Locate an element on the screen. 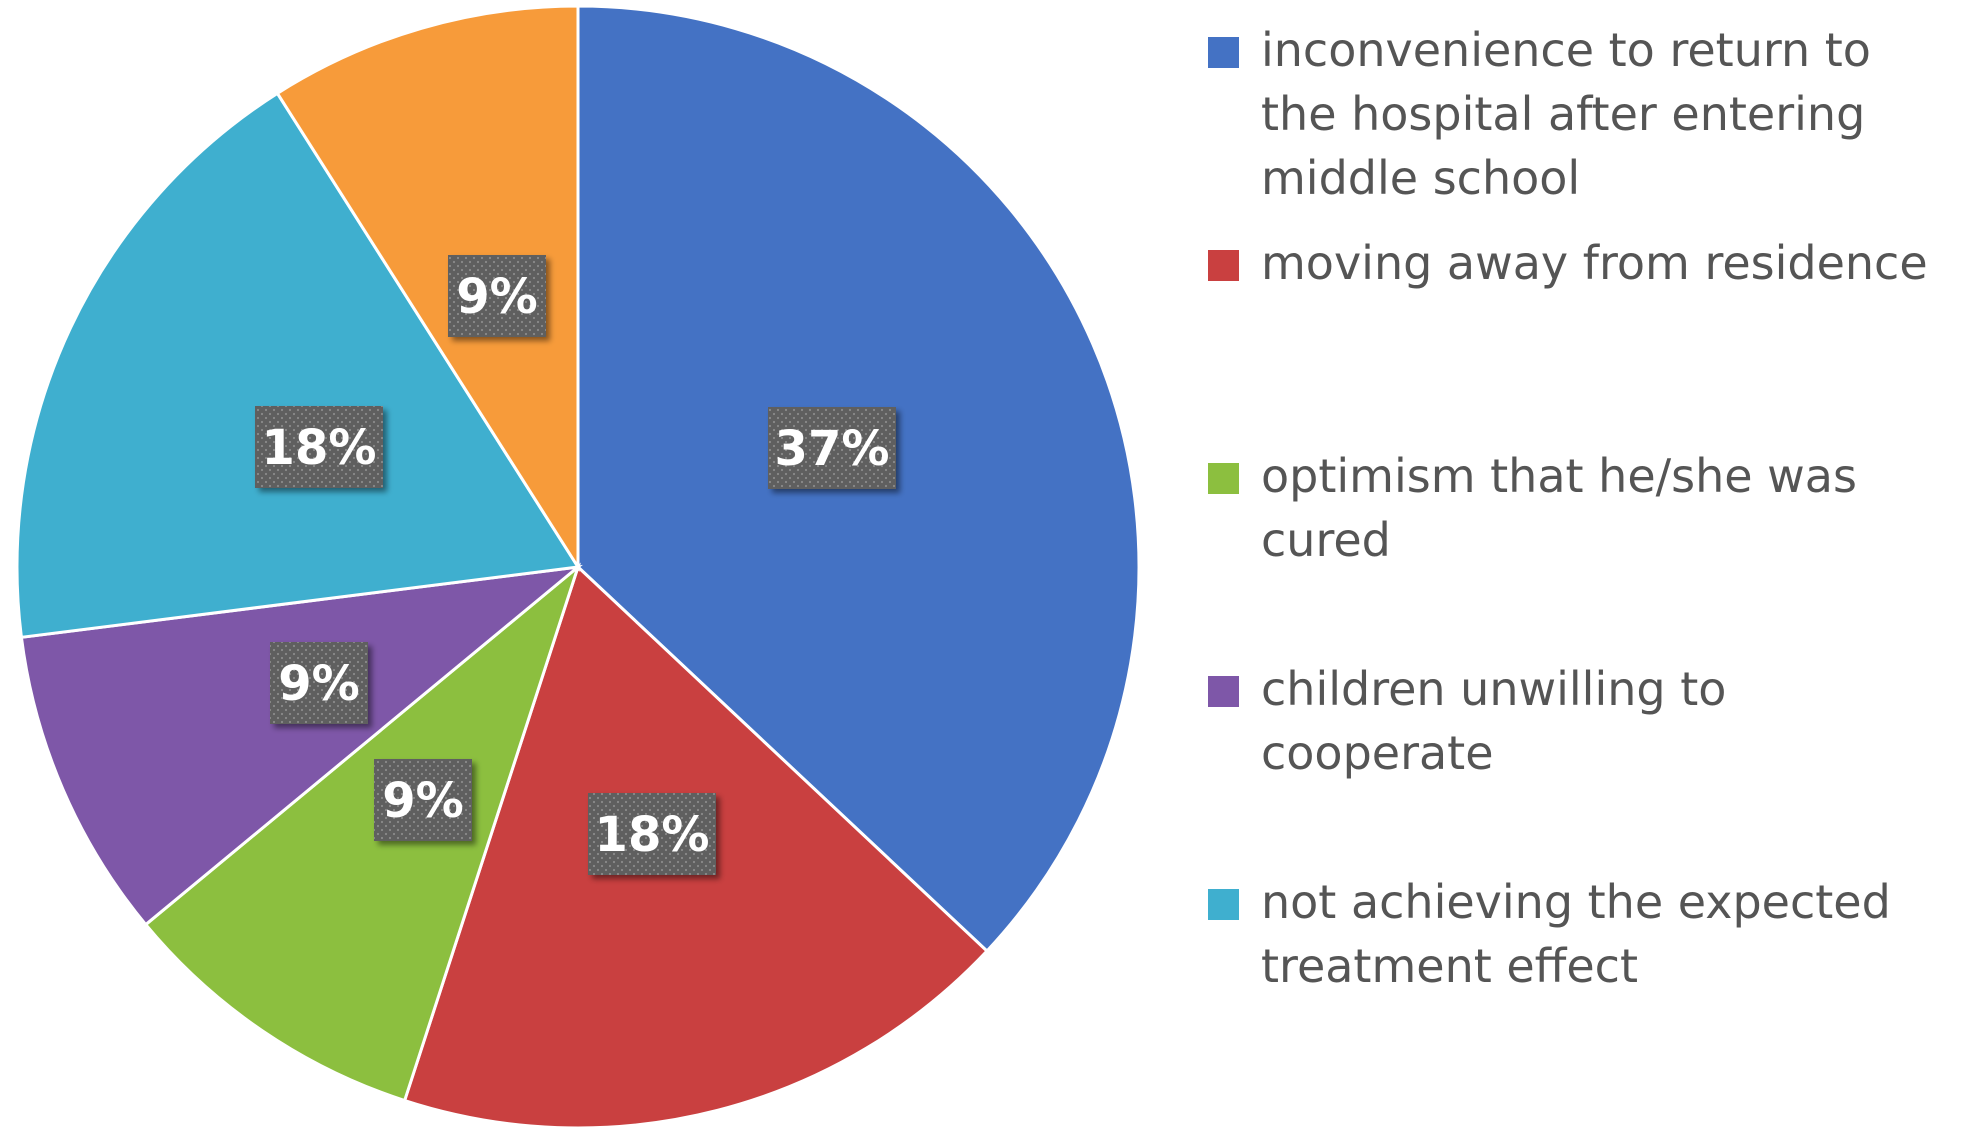  legend-item: children unwilling to cooperate is located at coordinates (1467, 721).